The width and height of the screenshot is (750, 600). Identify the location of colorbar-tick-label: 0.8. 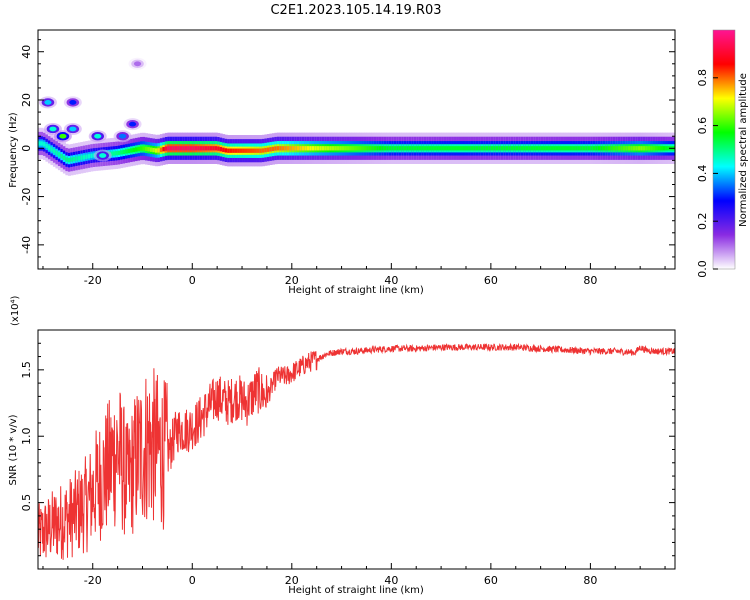
(702, 78).